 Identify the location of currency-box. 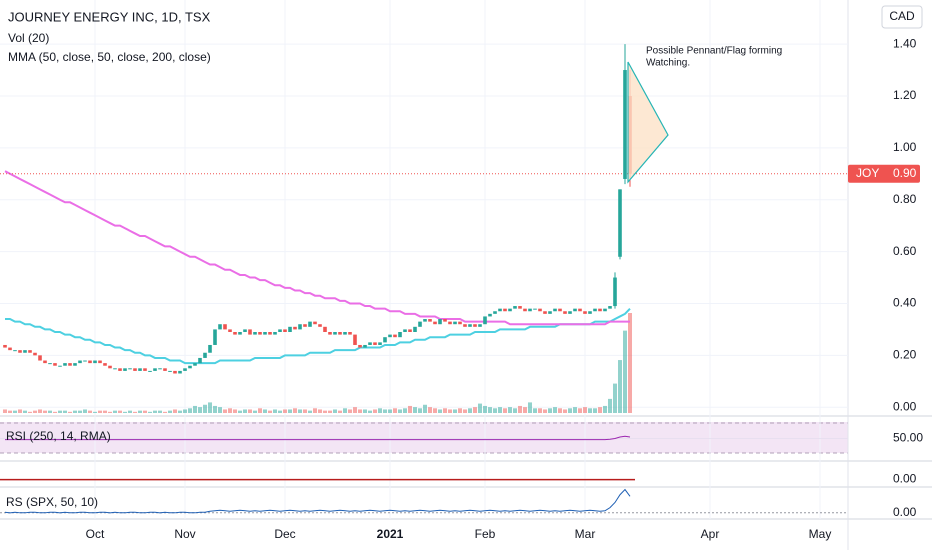
(902, 17).